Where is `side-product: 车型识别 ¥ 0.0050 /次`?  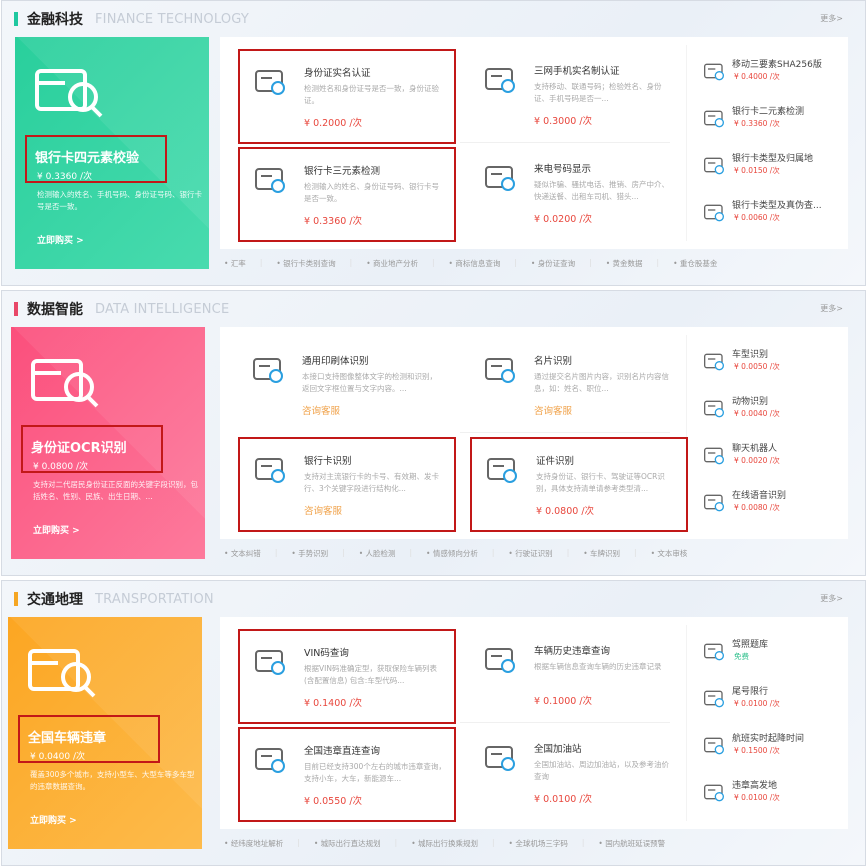 side-product: 车型识别 ¥ 0.0050 /次 is located at coordinates (769, 363).